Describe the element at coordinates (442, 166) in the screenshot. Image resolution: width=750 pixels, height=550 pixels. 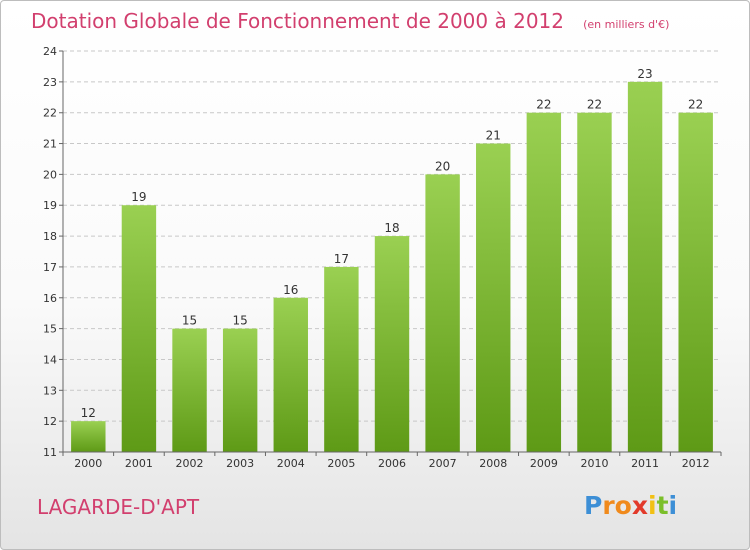
I see `bar-value-label: 20` at that location.